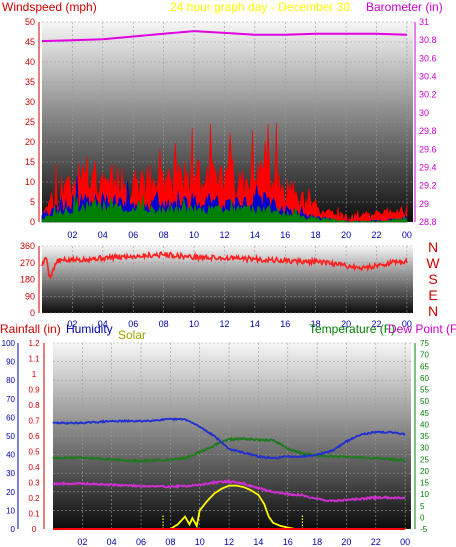 This screenshot has width=456, height=547. I want to click on barometer-tick-label: 30.6, so click(428, 58).